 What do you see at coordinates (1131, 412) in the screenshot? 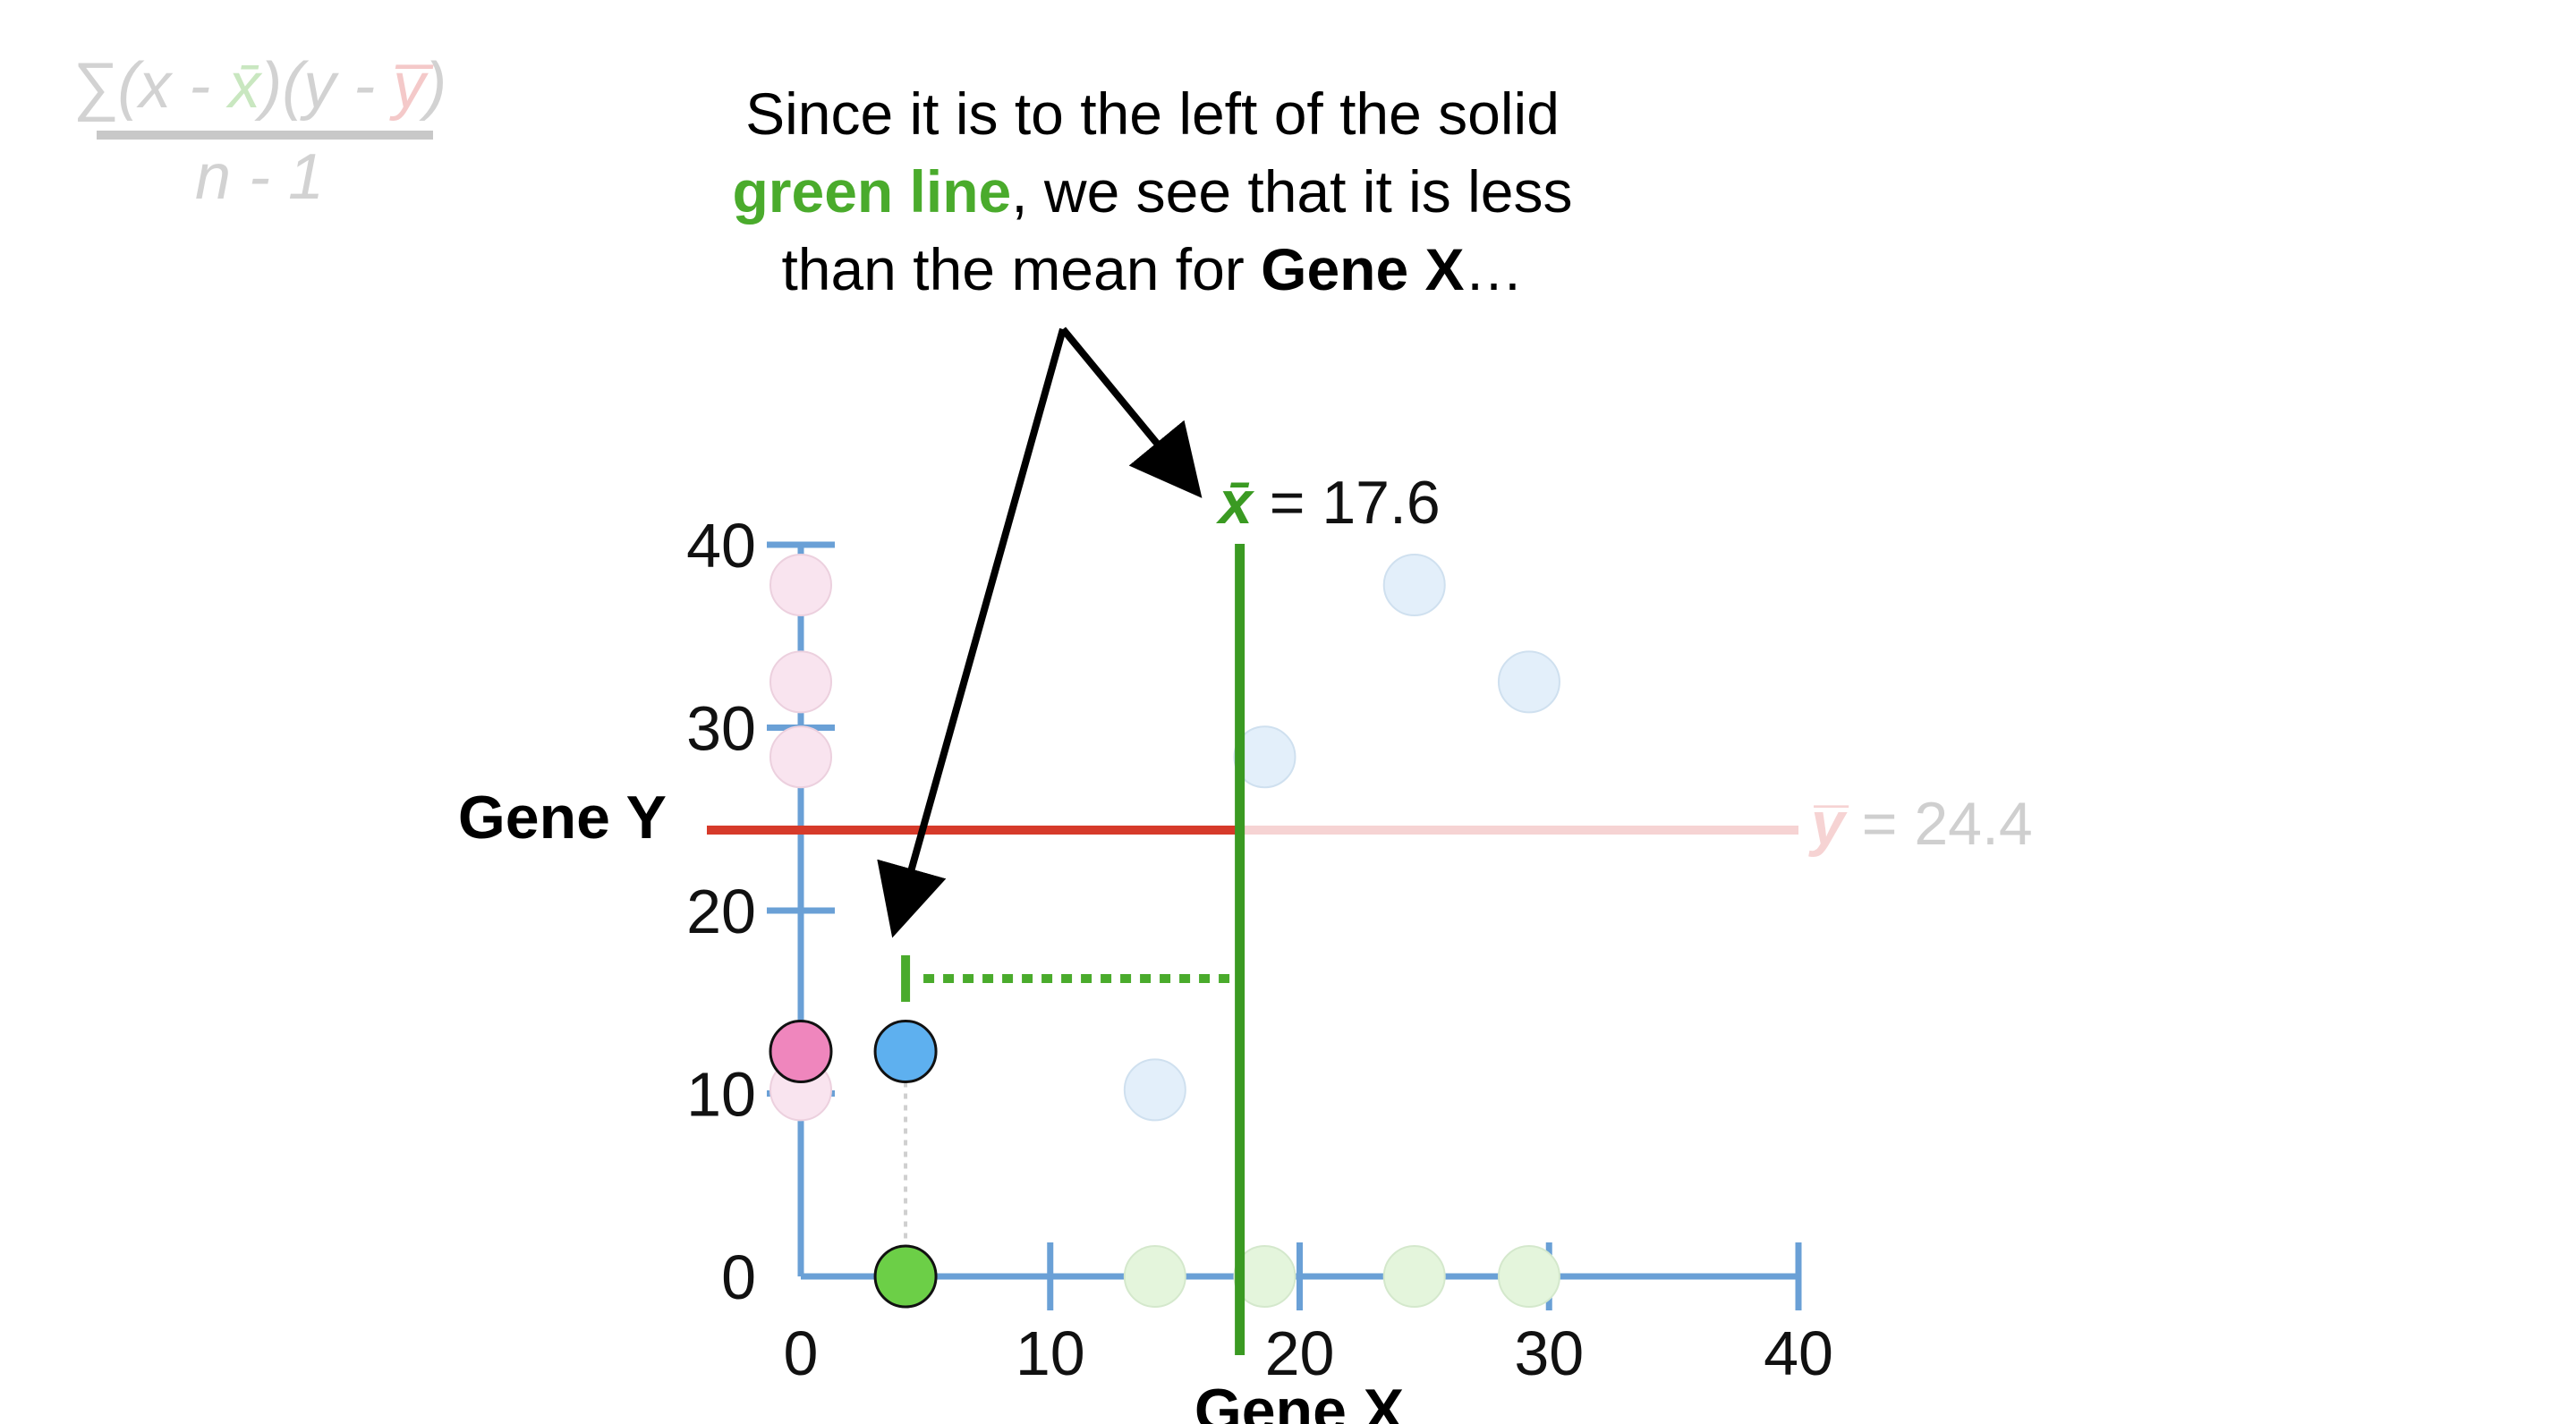
I see `arrow-to-mean-line` at bounding box center [1131, 412].